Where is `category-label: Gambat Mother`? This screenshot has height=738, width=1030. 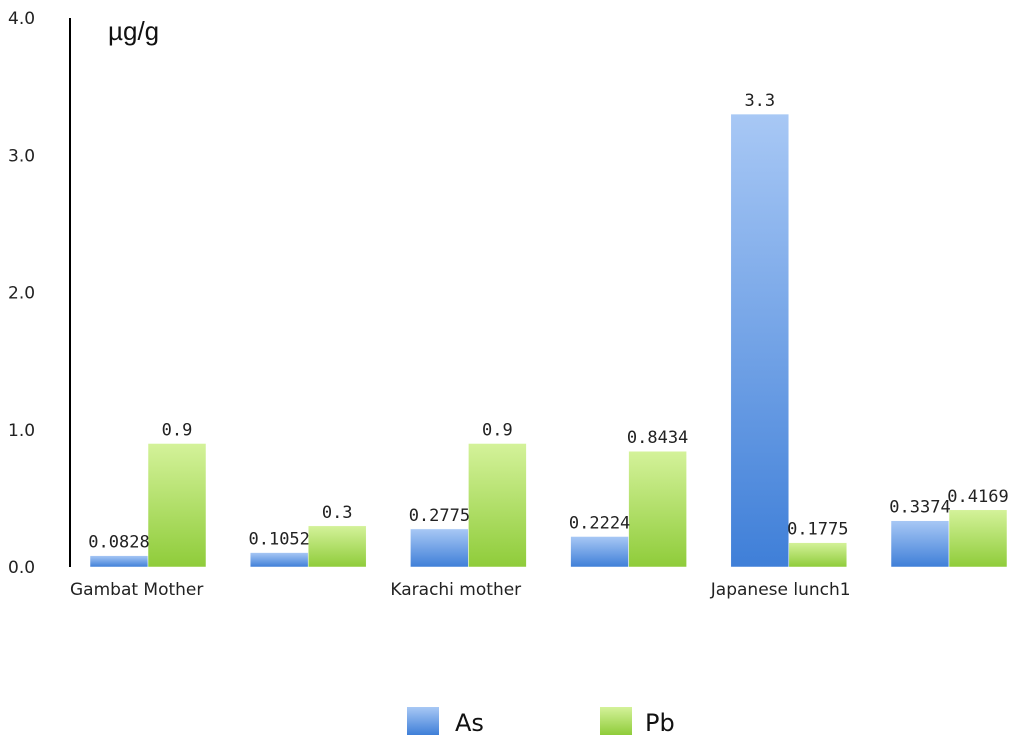 category-label: Gambat Mother is located at coordinates (136, 590).